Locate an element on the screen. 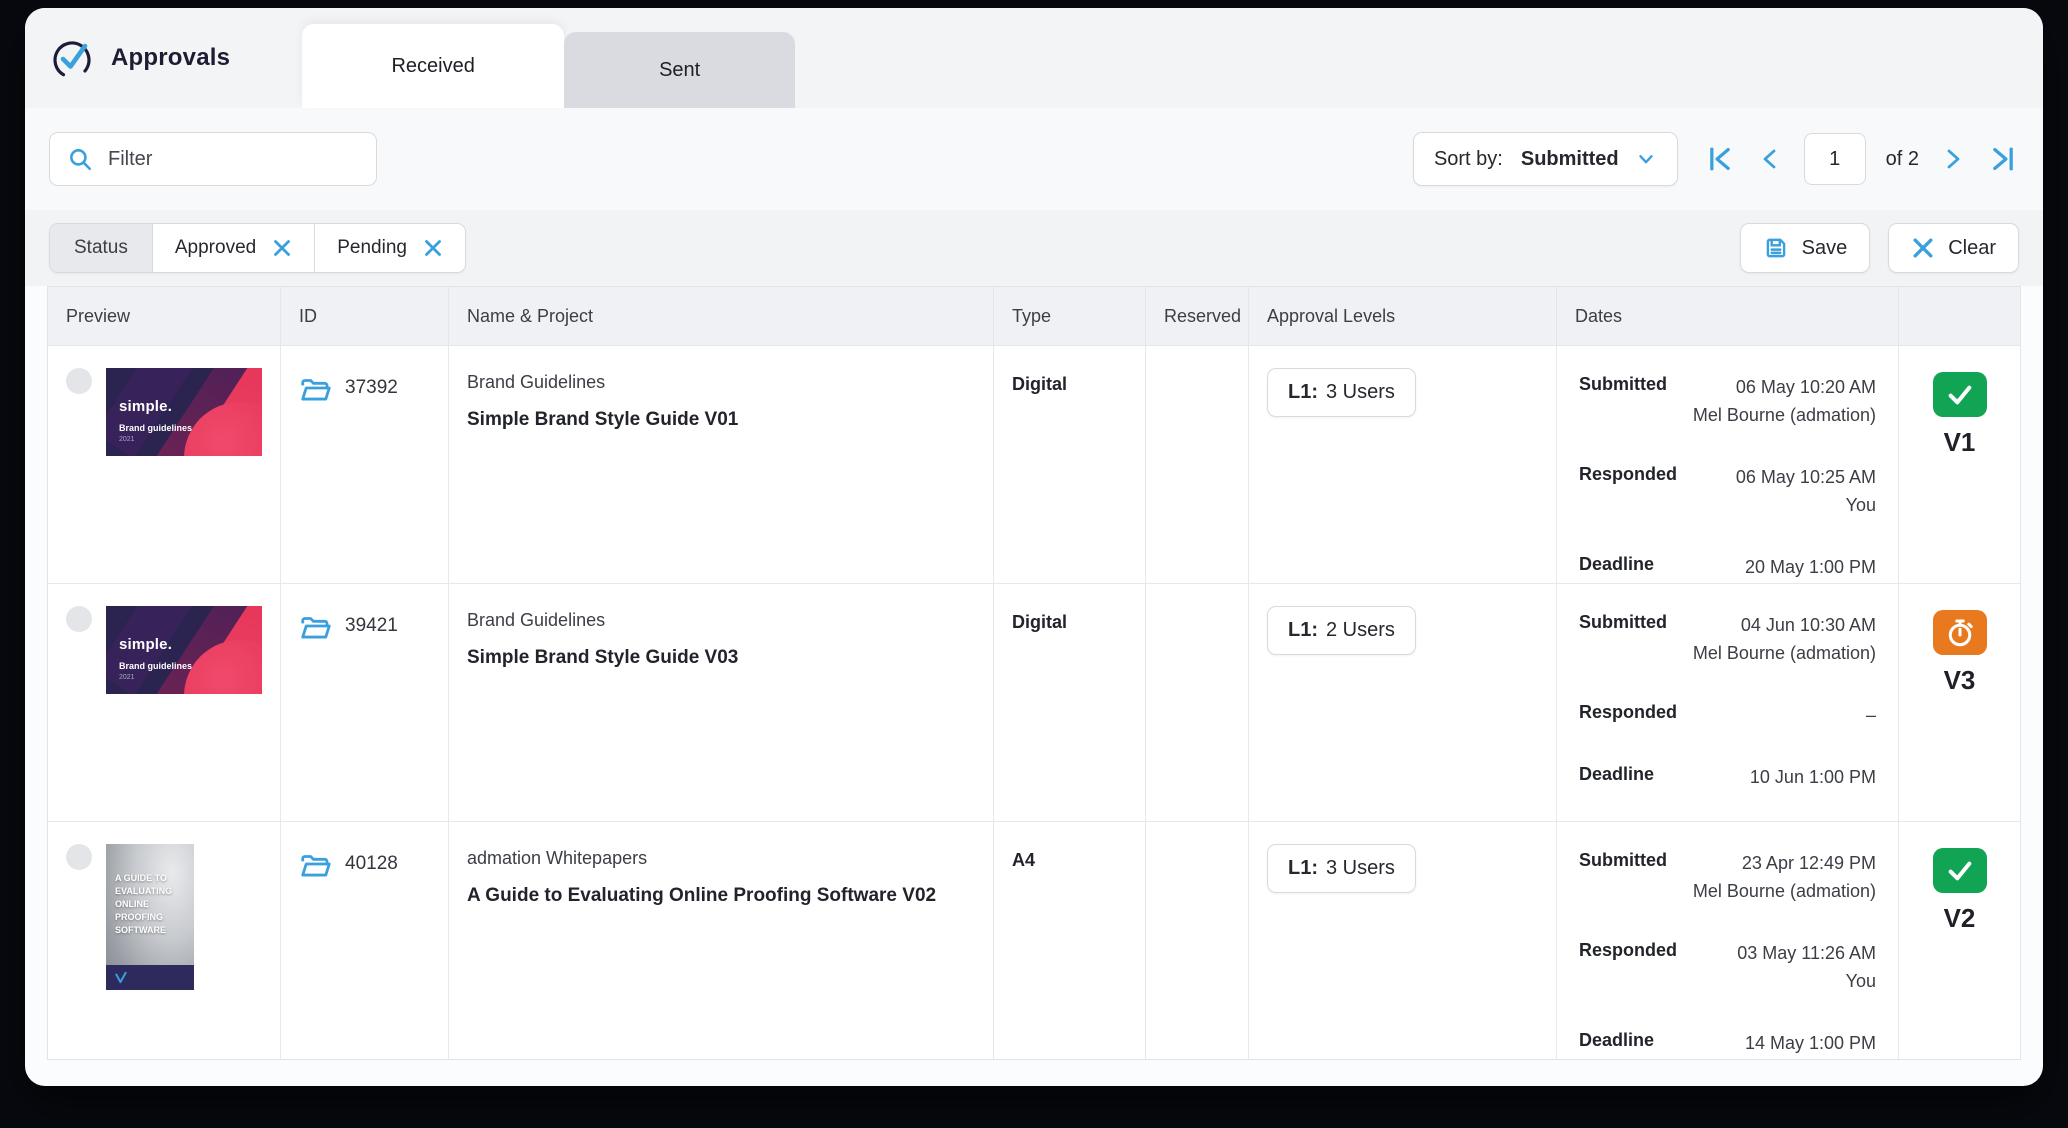 This screenshot has height=1128, width=2068. submitted-values: 04 Jun 10:30 AM Mel Bourne (admation) is located at coordinates (1784, 640).